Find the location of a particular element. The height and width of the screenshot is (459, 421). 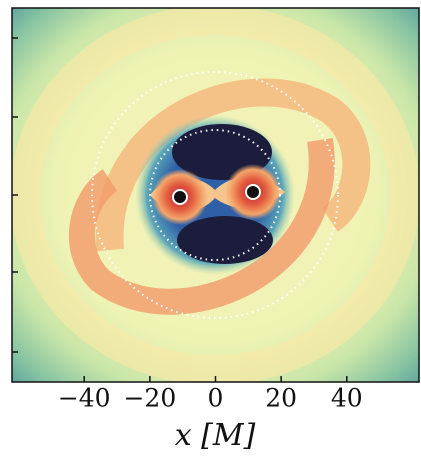

x-tick-label: 40 is located at coordinates (347, 398).